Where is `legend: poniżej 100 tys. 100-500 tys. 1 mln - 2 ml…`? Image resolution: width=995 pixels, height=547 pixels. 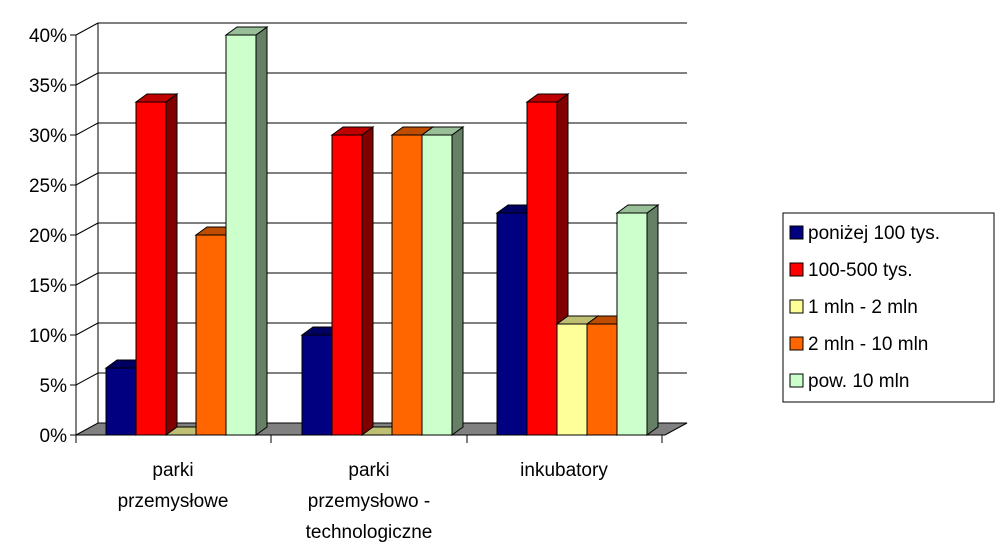 legend: poniżej 100 tys. 100-500 tys. 1 mln - 2 ml… is located at coordinates (888, 307).